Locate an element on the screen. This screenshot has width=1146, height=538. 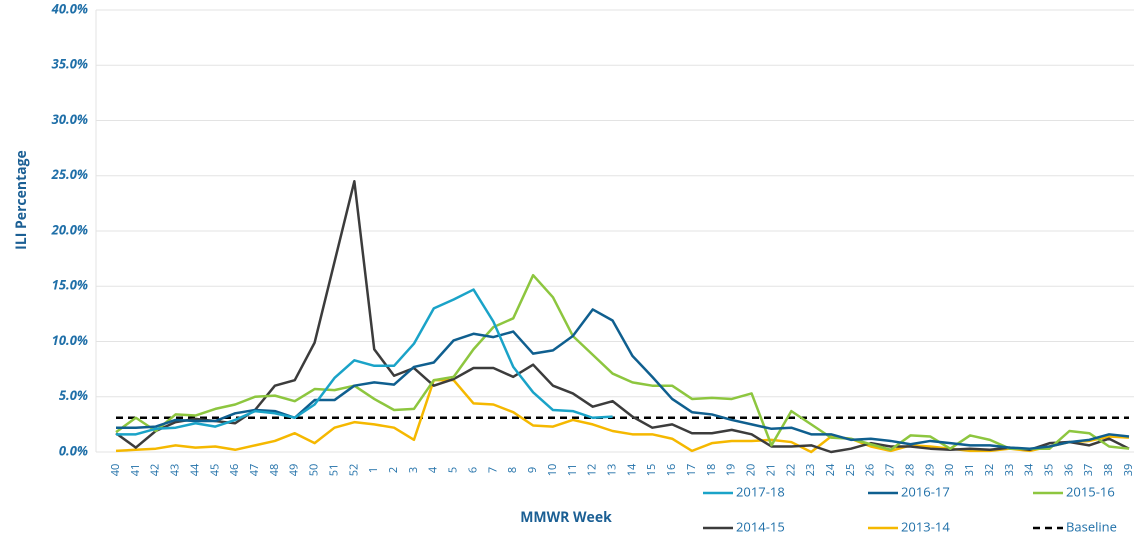
x-tick-label: 26 is located at coordinates (870, 470).